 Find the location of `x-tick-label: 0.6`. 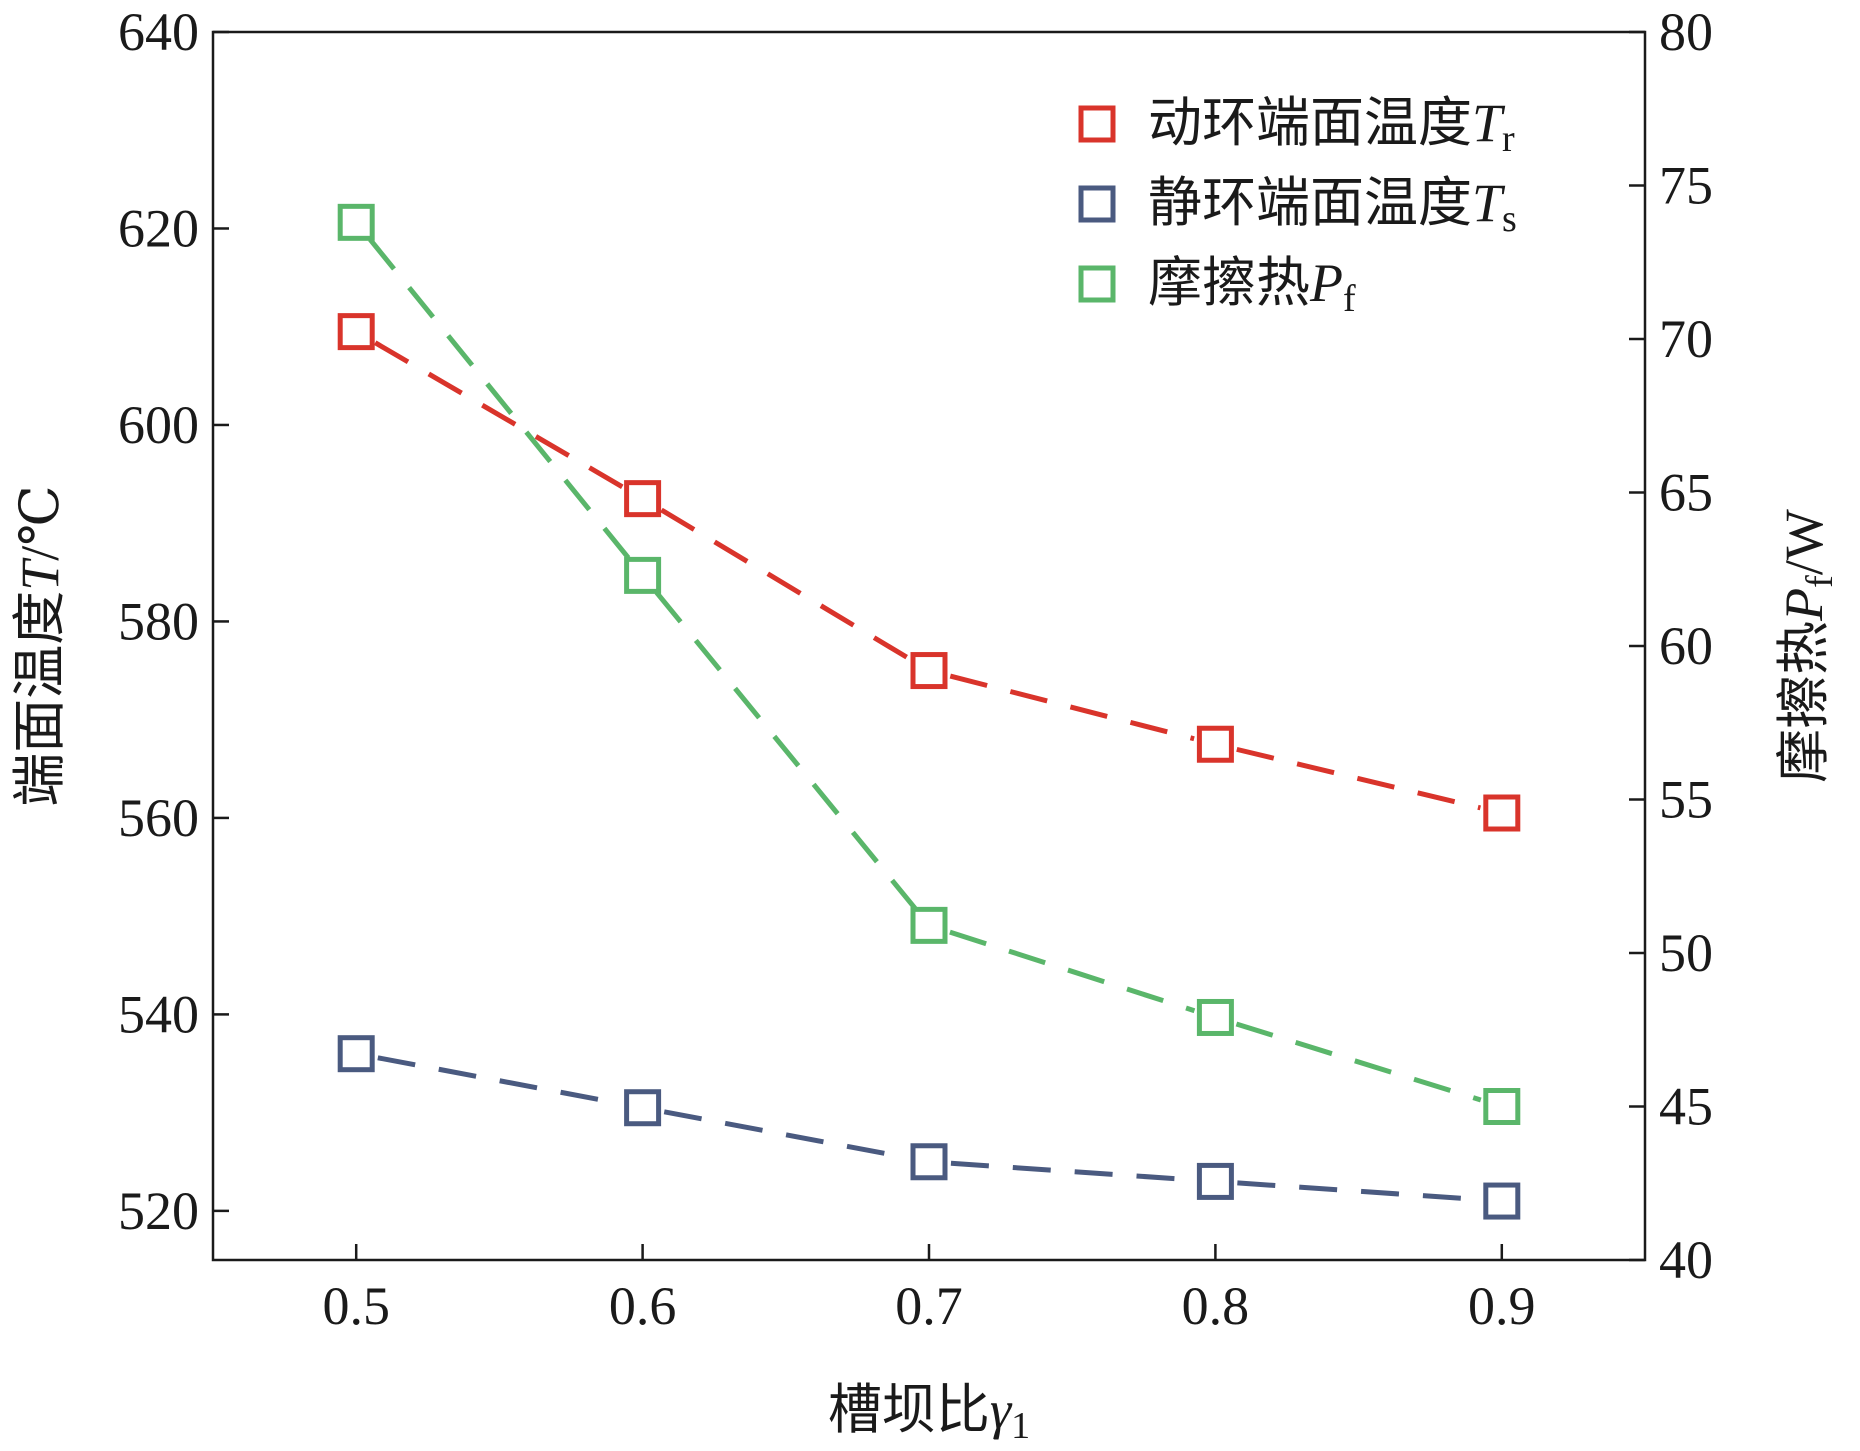

x-tick-label: 0.6 is located at coordinates (643, 1306).